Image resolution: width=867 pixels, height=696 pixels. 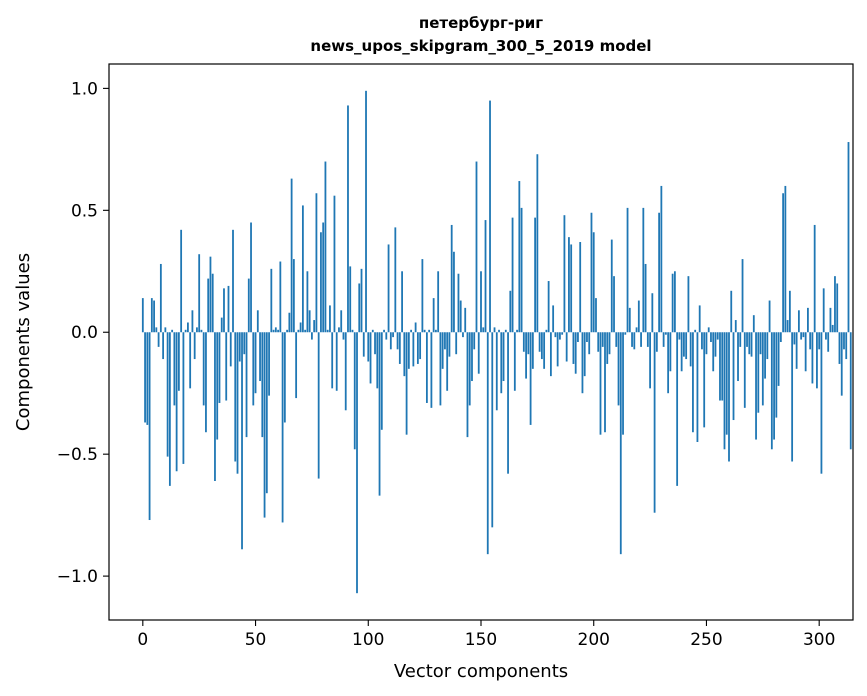 I want to click on y-tick-label: 0.5, so click(x=84, y=211).